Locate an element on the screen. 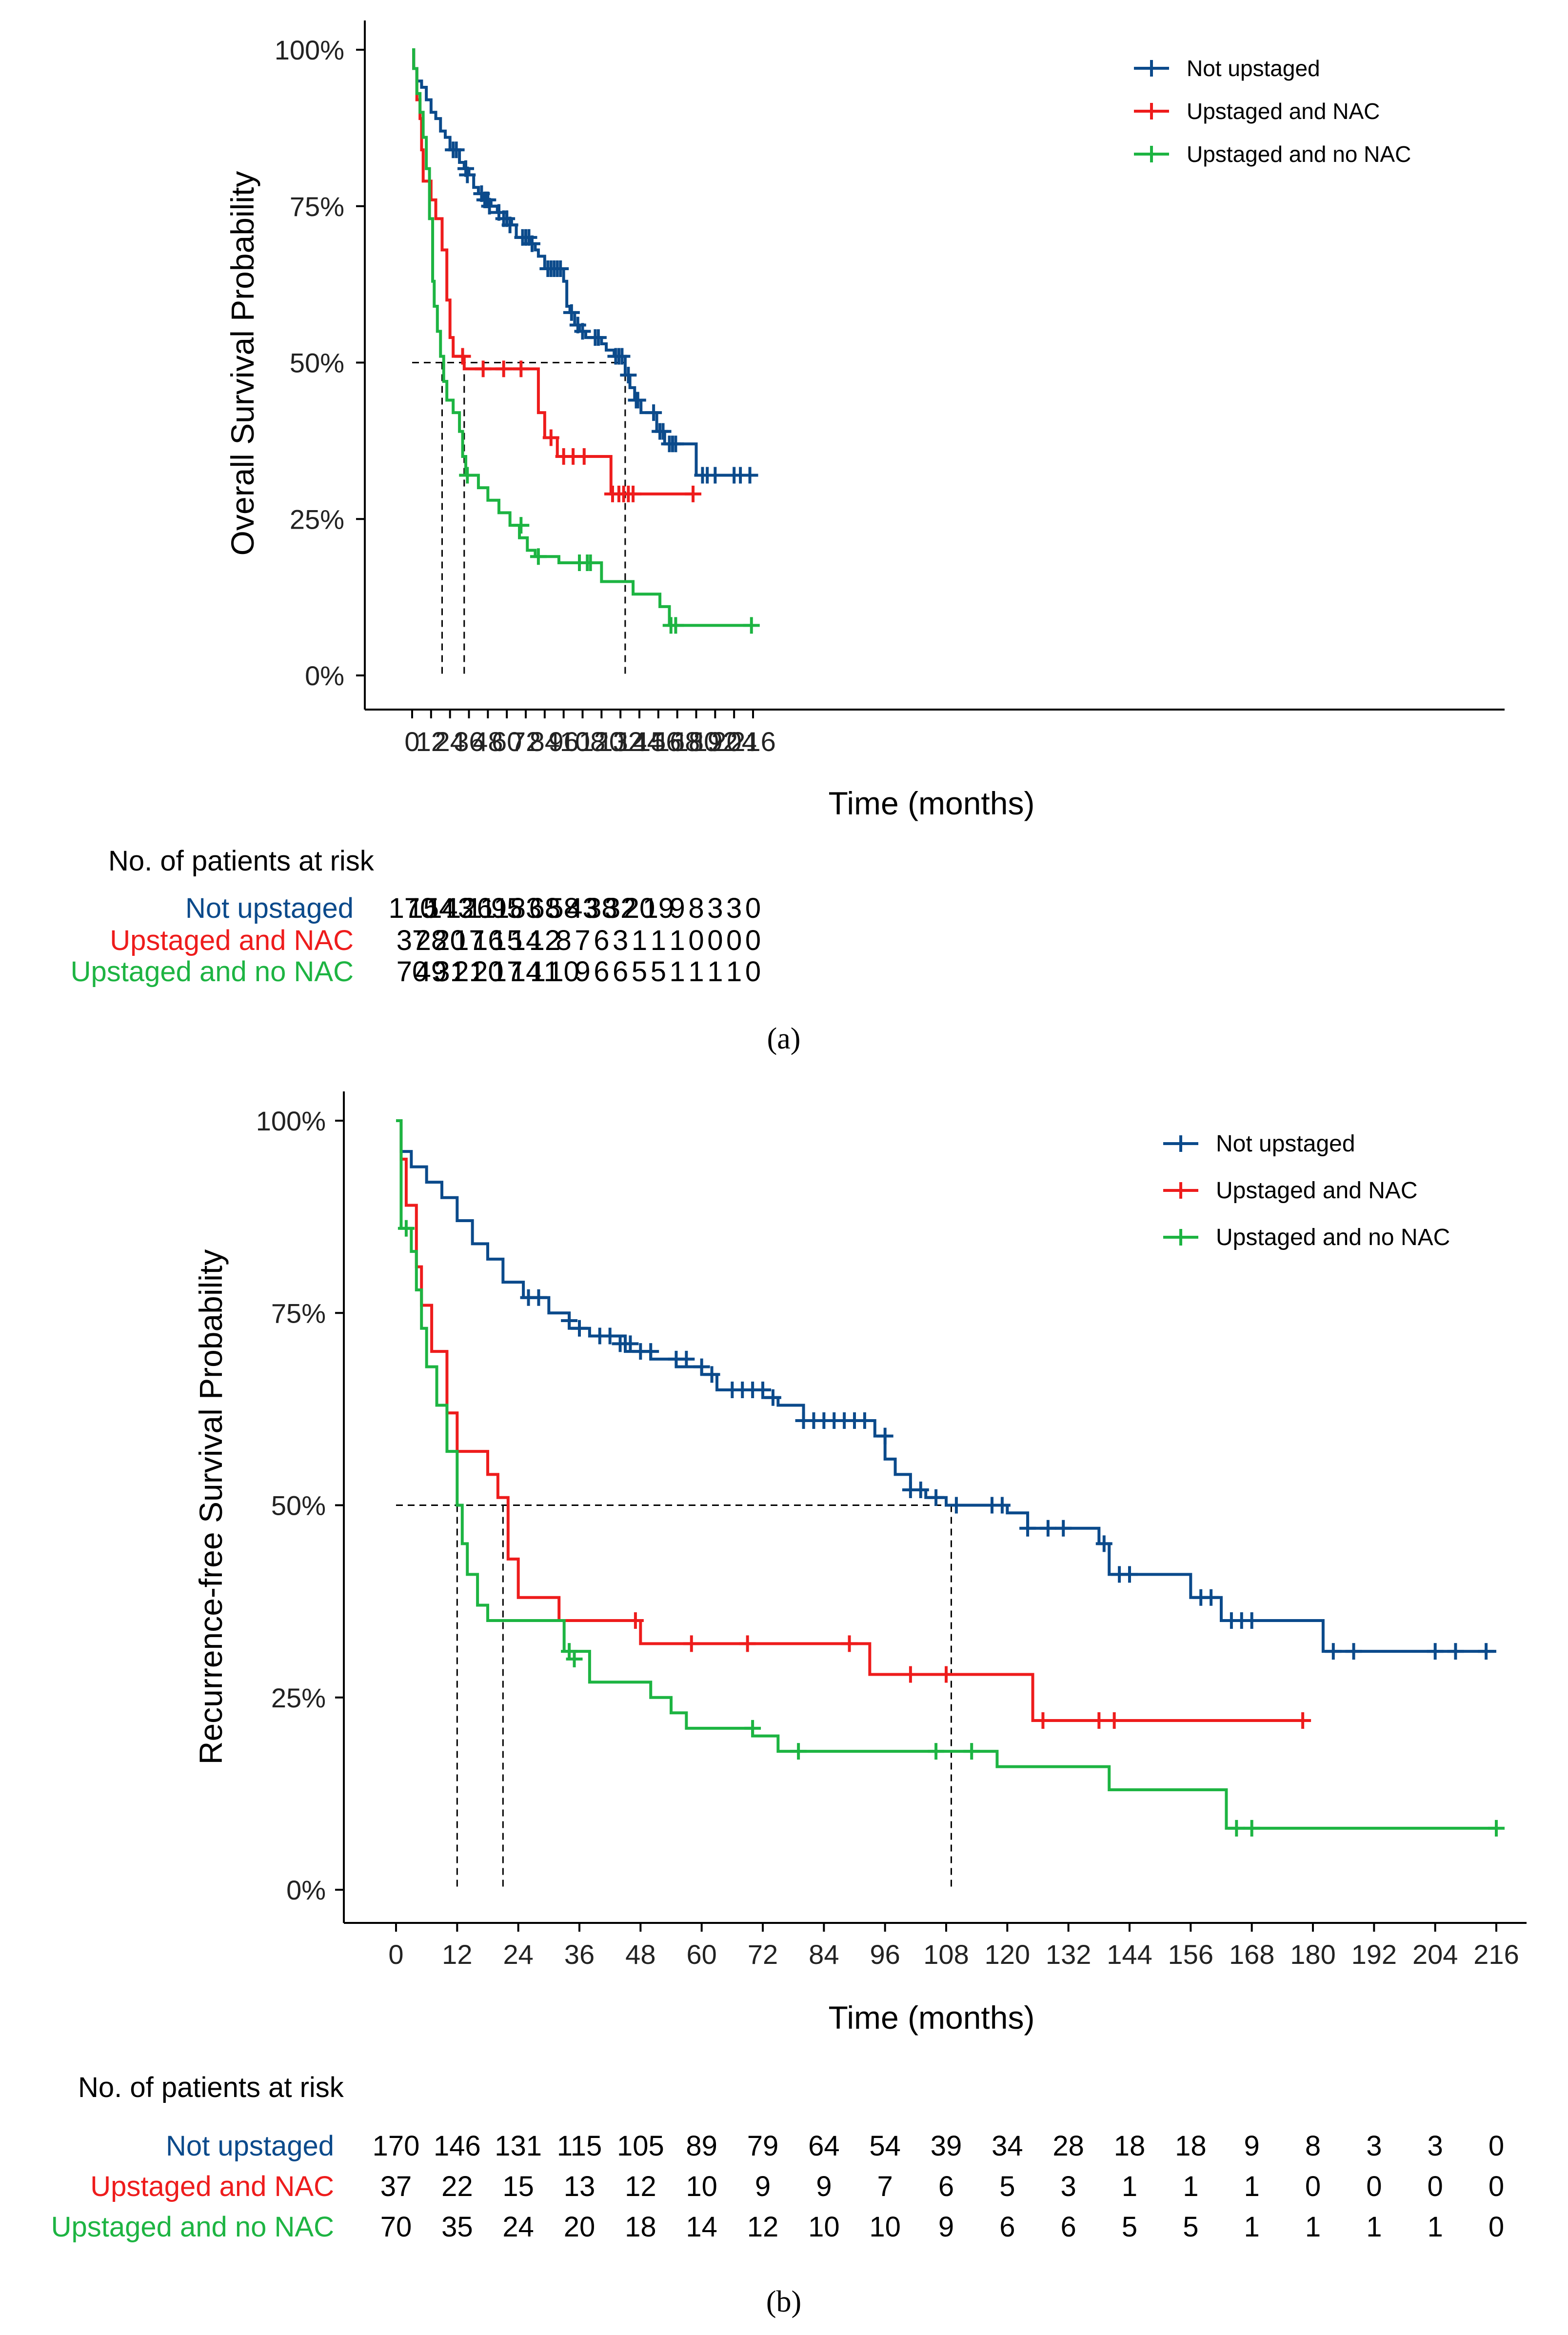  legend-label: Upstaged and NAC is located at coordinates (1284, 111).